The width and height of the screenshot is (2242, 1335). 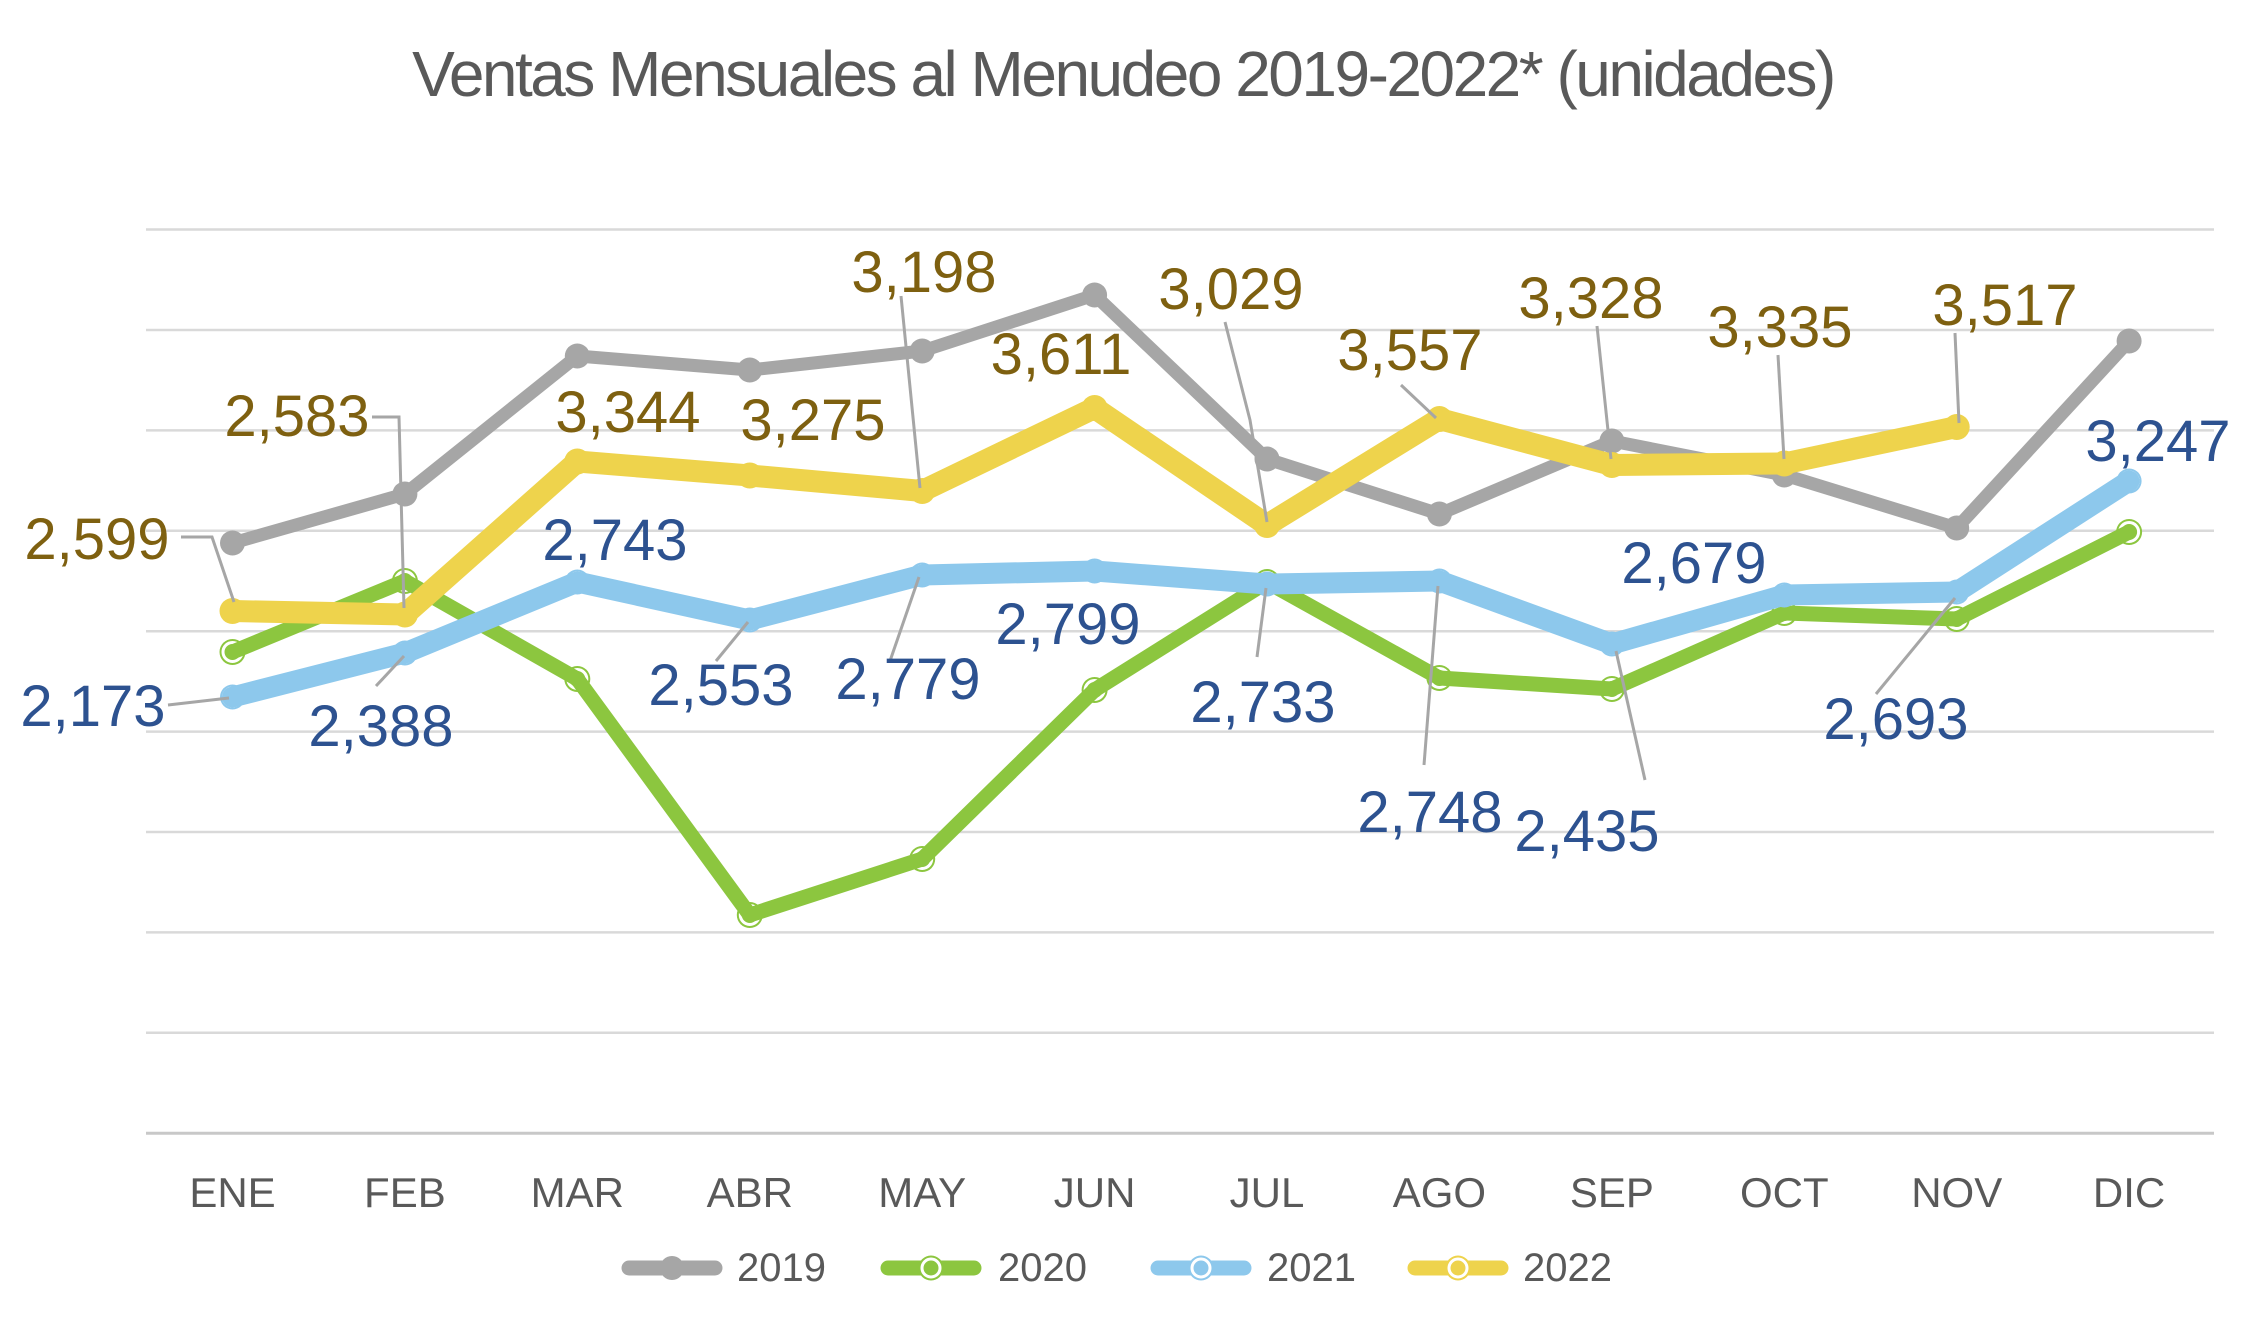 What do you see at coordinates (296, 416) in the screenshot?
I see `svg-text: 2,583` at bounding box center [296, 416].